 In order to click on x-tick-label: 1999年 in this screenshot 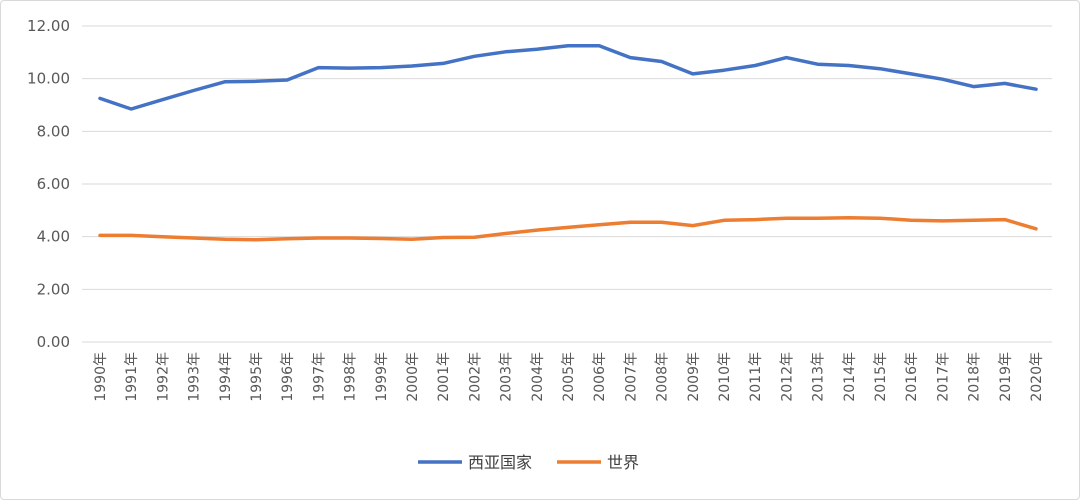, I will do `click(382, 377)`.